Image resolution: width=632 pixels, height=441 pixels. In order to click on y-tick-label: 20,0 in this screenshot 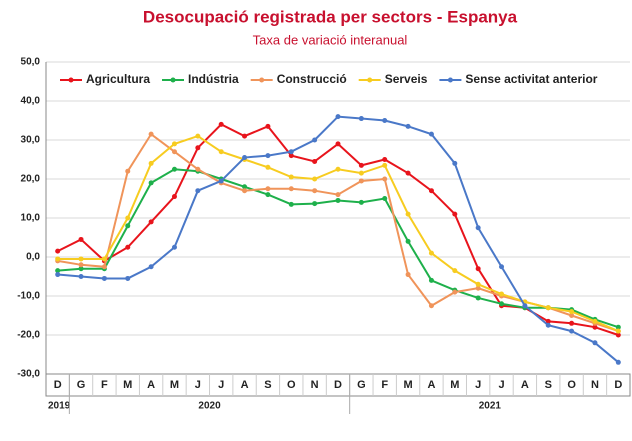, I will do `click(31, 179)`.